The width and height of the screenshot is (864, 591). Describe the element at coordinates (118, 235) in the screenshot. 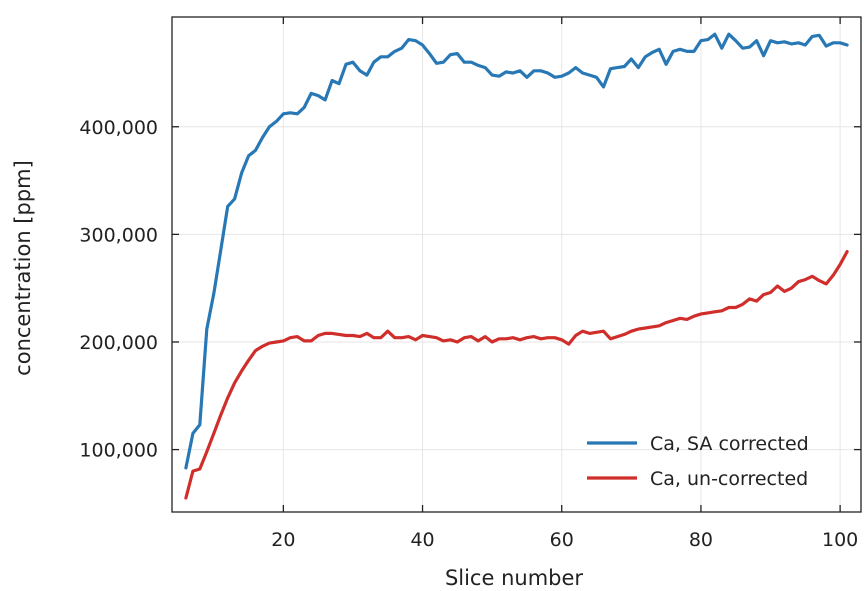

I see `y-tick-label: 300,000` at that location.